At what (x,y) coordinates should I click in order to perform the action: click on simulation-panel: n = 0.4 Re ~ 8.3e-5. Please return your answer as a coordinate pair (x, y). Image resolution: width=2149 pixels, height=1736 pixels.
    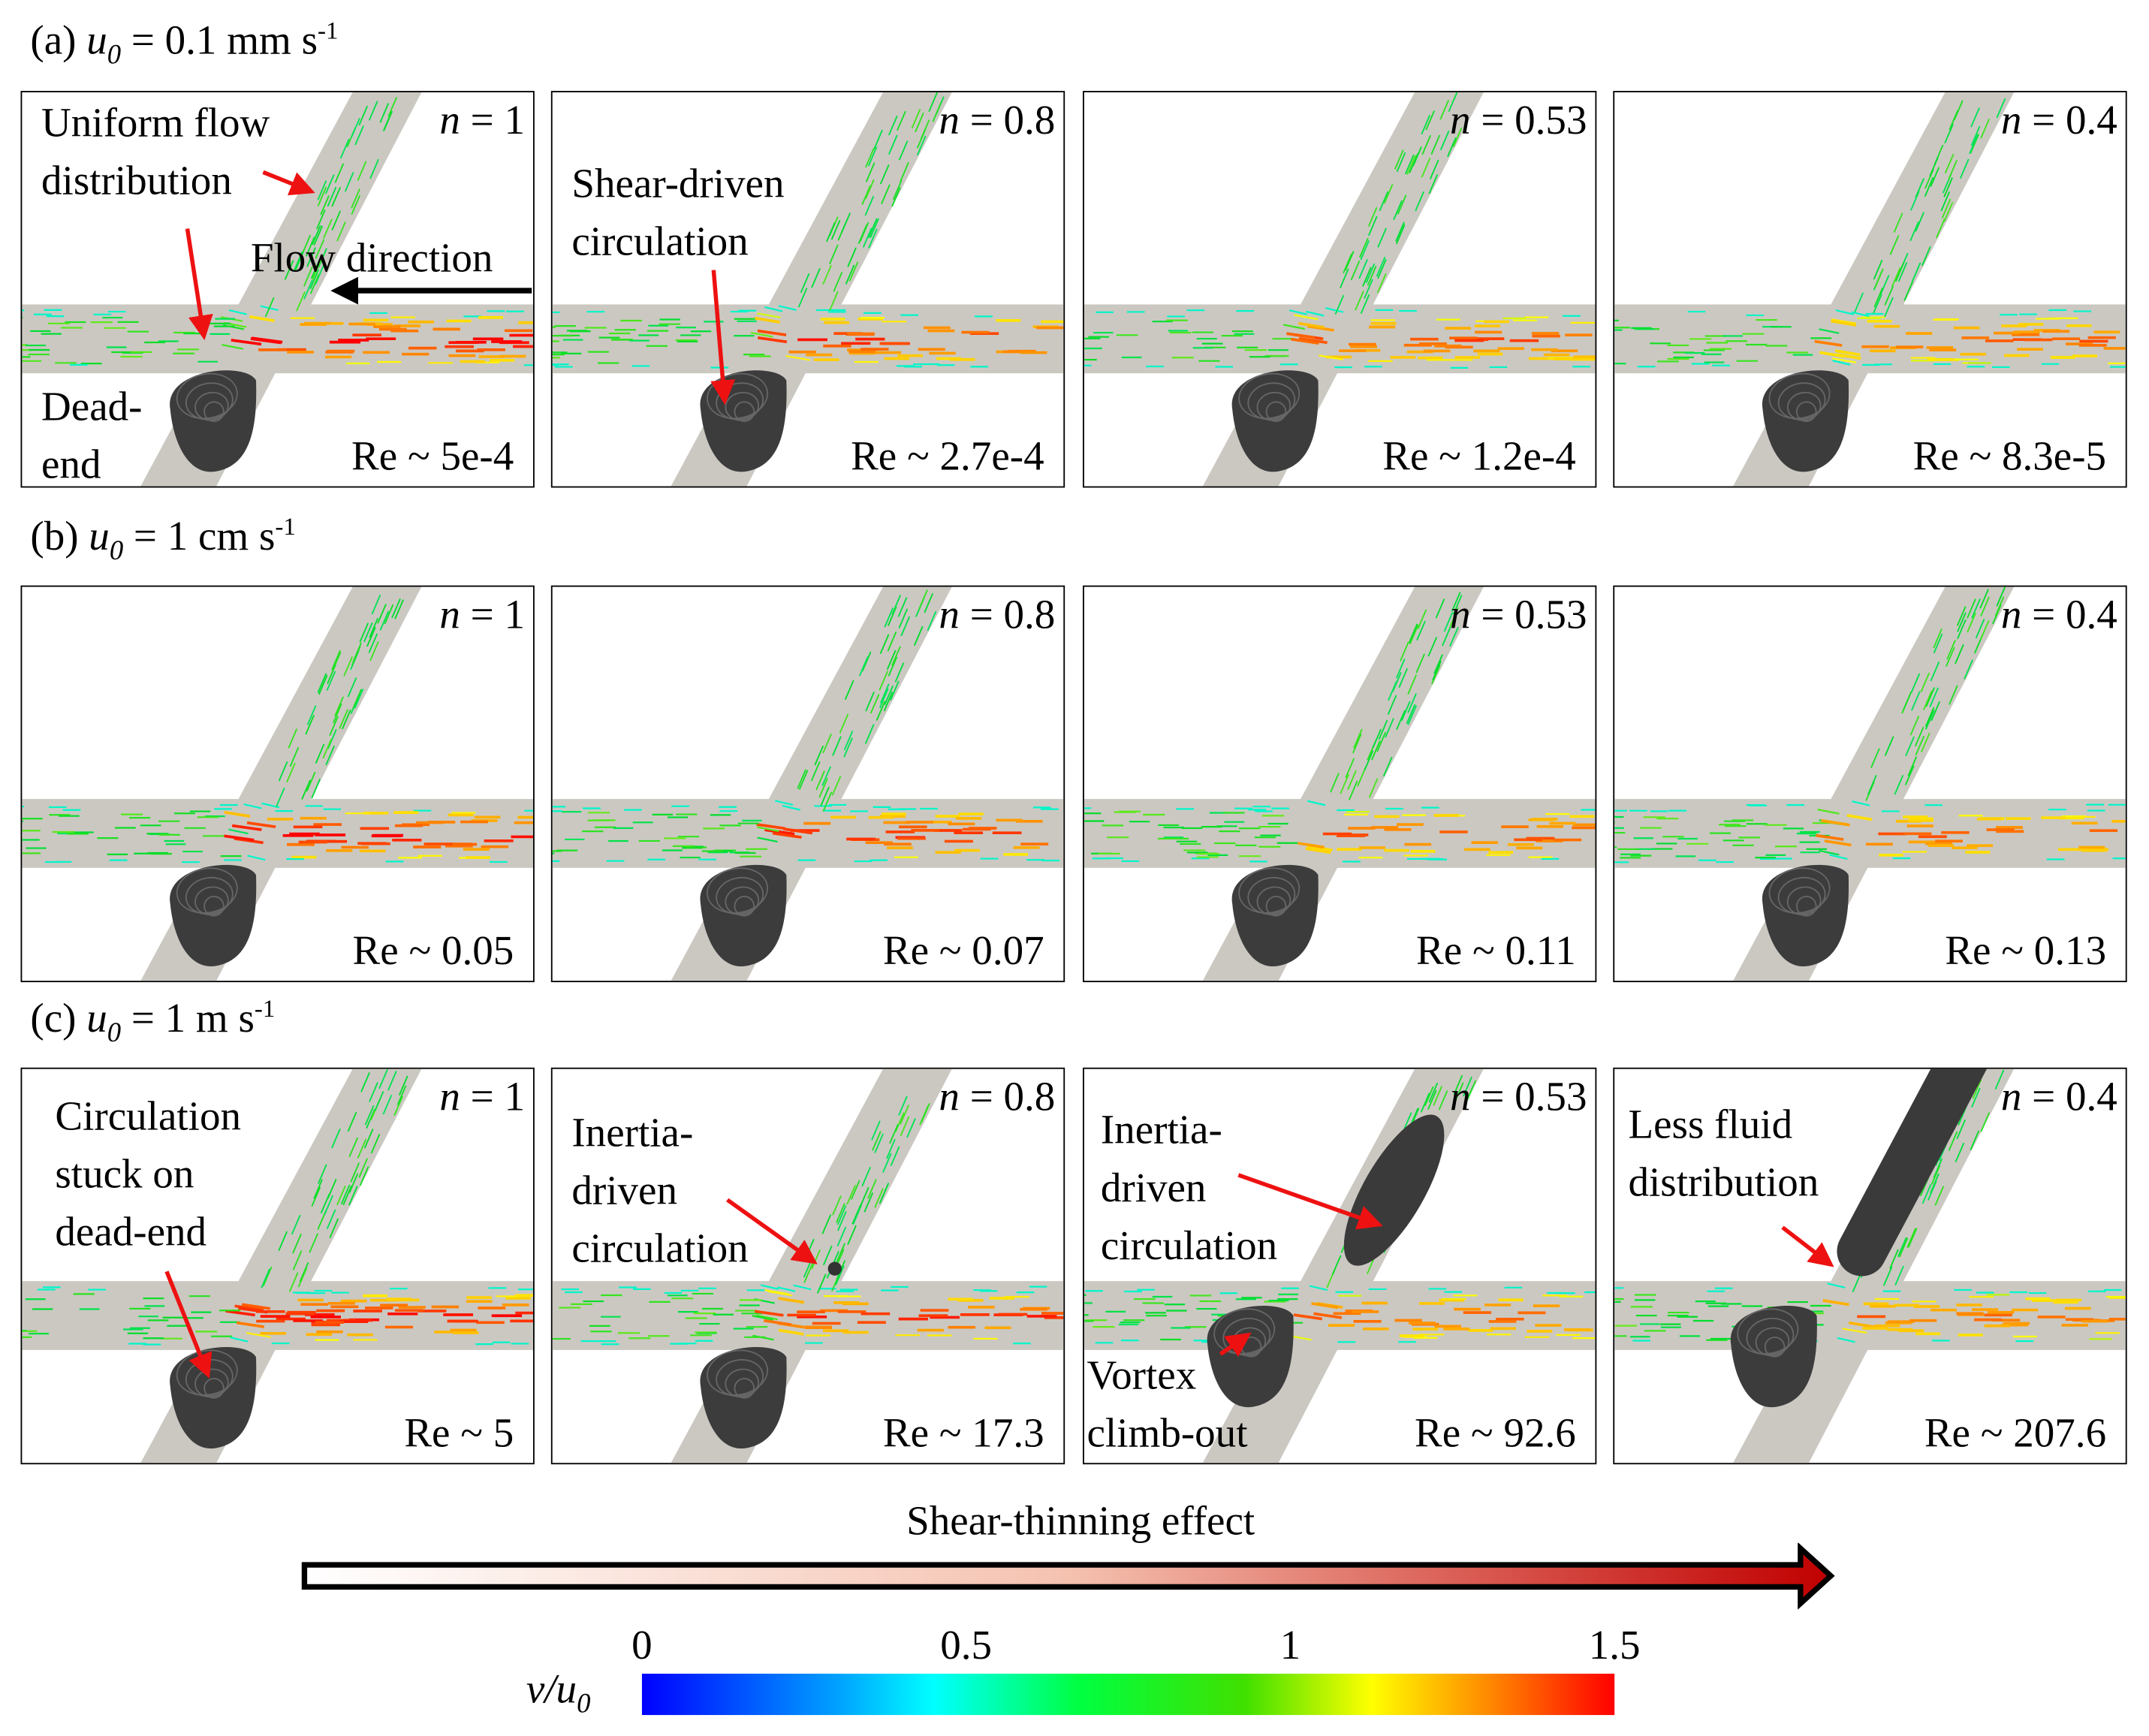
    Looking at the image, I should click on (1870, 289).